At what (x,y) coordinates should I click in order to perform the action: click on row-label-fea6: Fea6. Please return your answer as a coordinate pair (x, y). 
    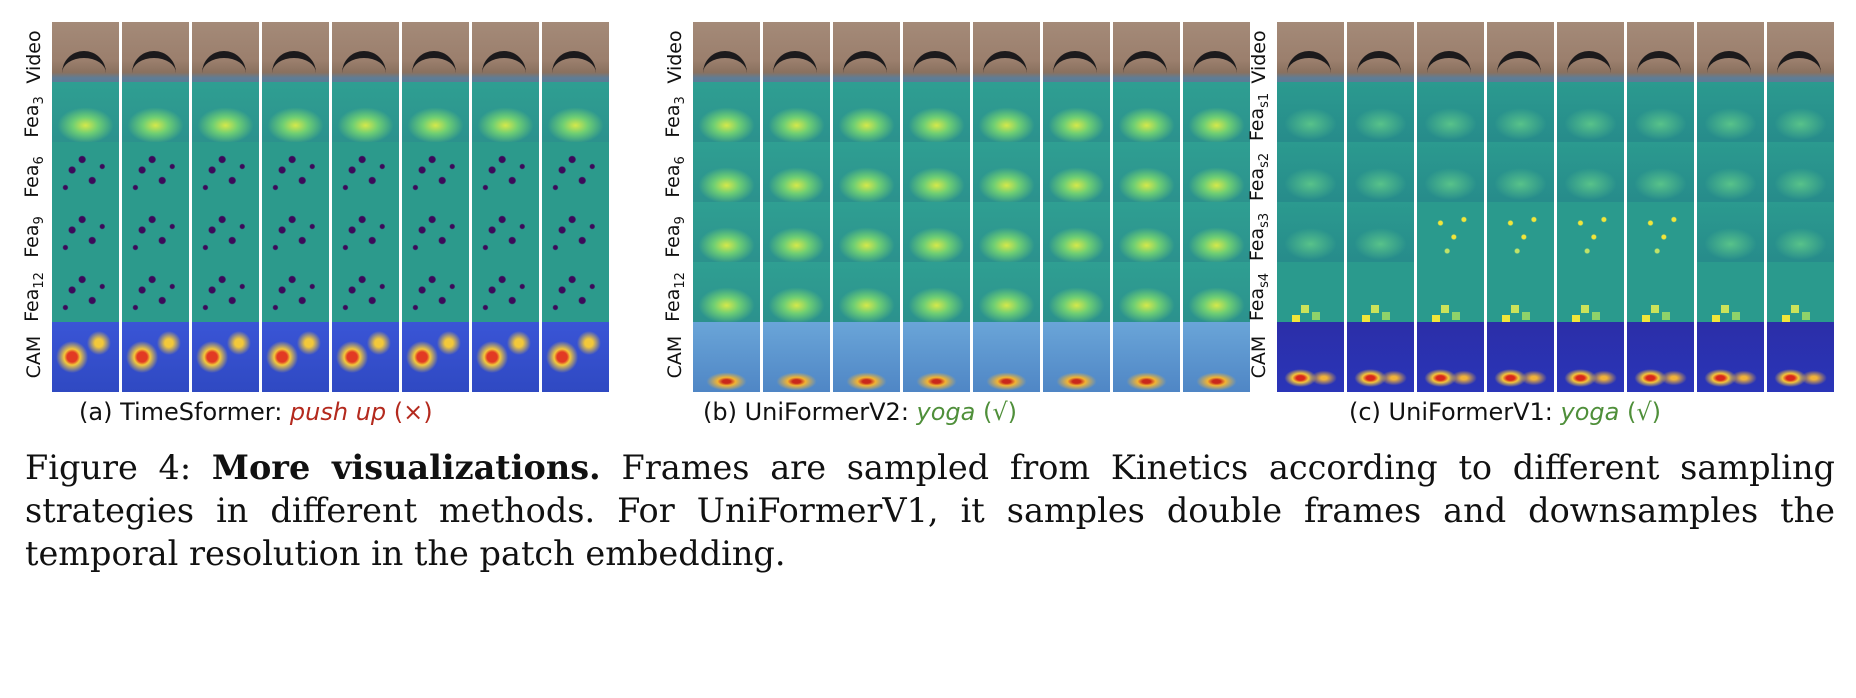
    Looking at the image, I should click on (34, 177).